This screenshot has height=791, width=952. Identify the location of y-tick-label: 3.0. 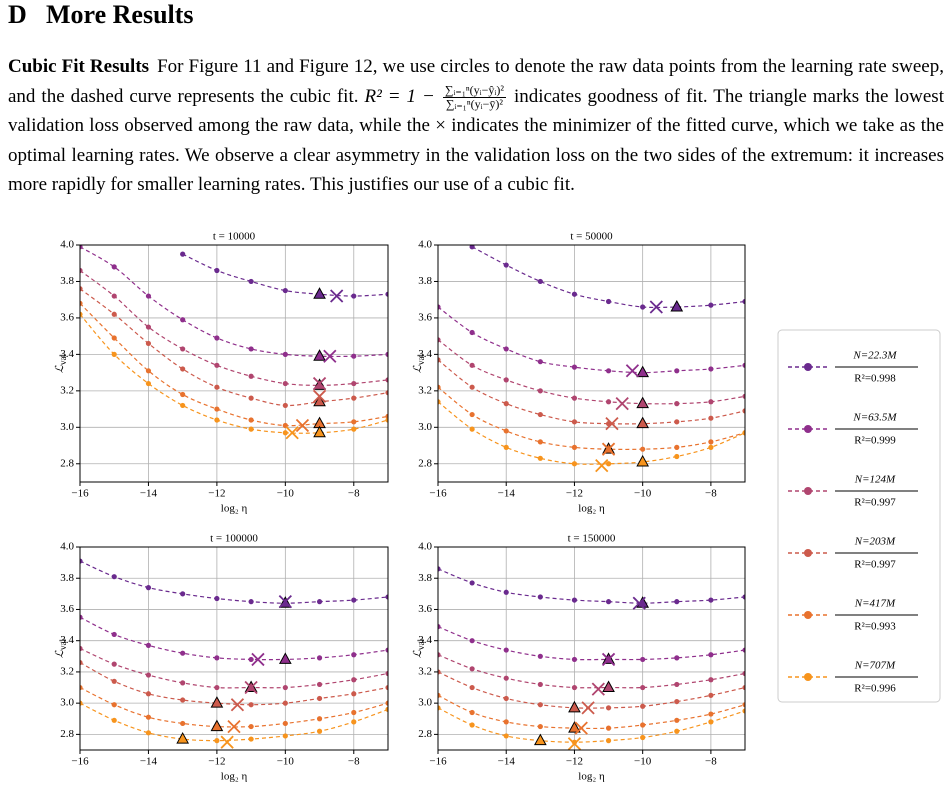
(67, 703).